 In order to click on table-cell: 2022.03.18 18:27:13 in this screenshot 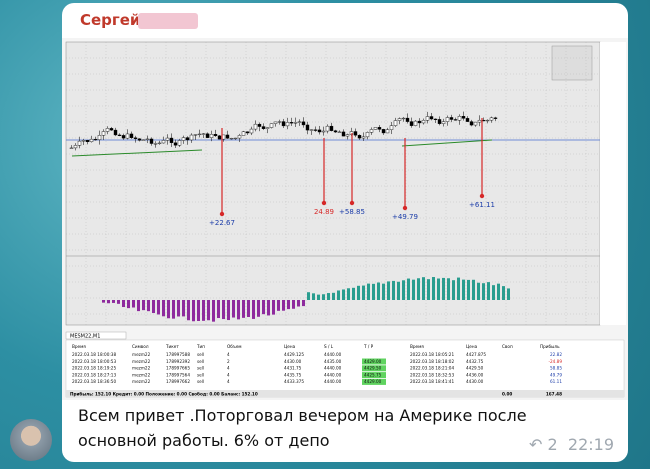, I will do `click(94, 374)`.